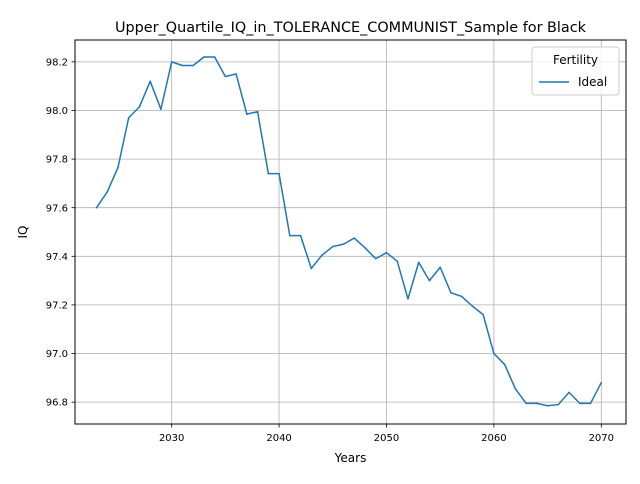 The width and height of the screenshot is (640, 484). Describe the element at coordinates (57, 111) in the screenshot. I see `y-tick-label: 98.0` at that location.